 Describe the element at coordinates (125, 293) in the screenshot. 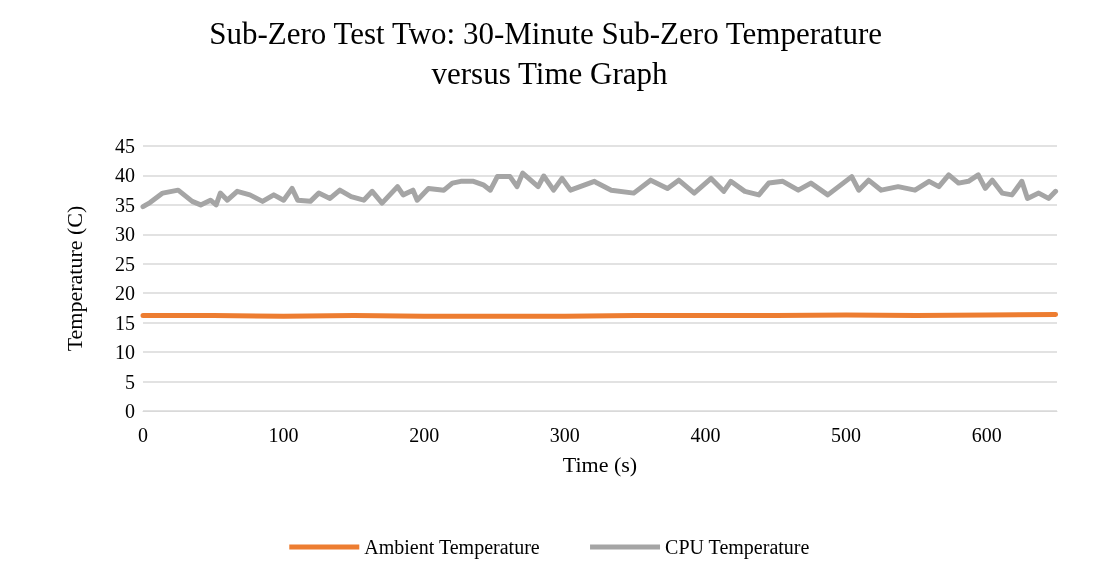

I see `y-tick-label: 20` at that location.